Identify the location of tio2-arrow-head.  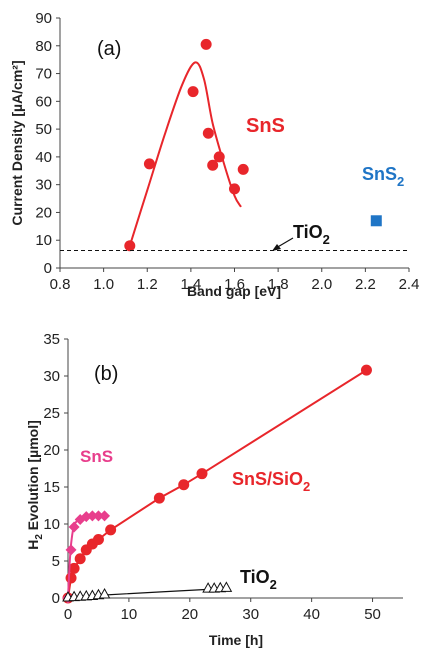
(276, 247).